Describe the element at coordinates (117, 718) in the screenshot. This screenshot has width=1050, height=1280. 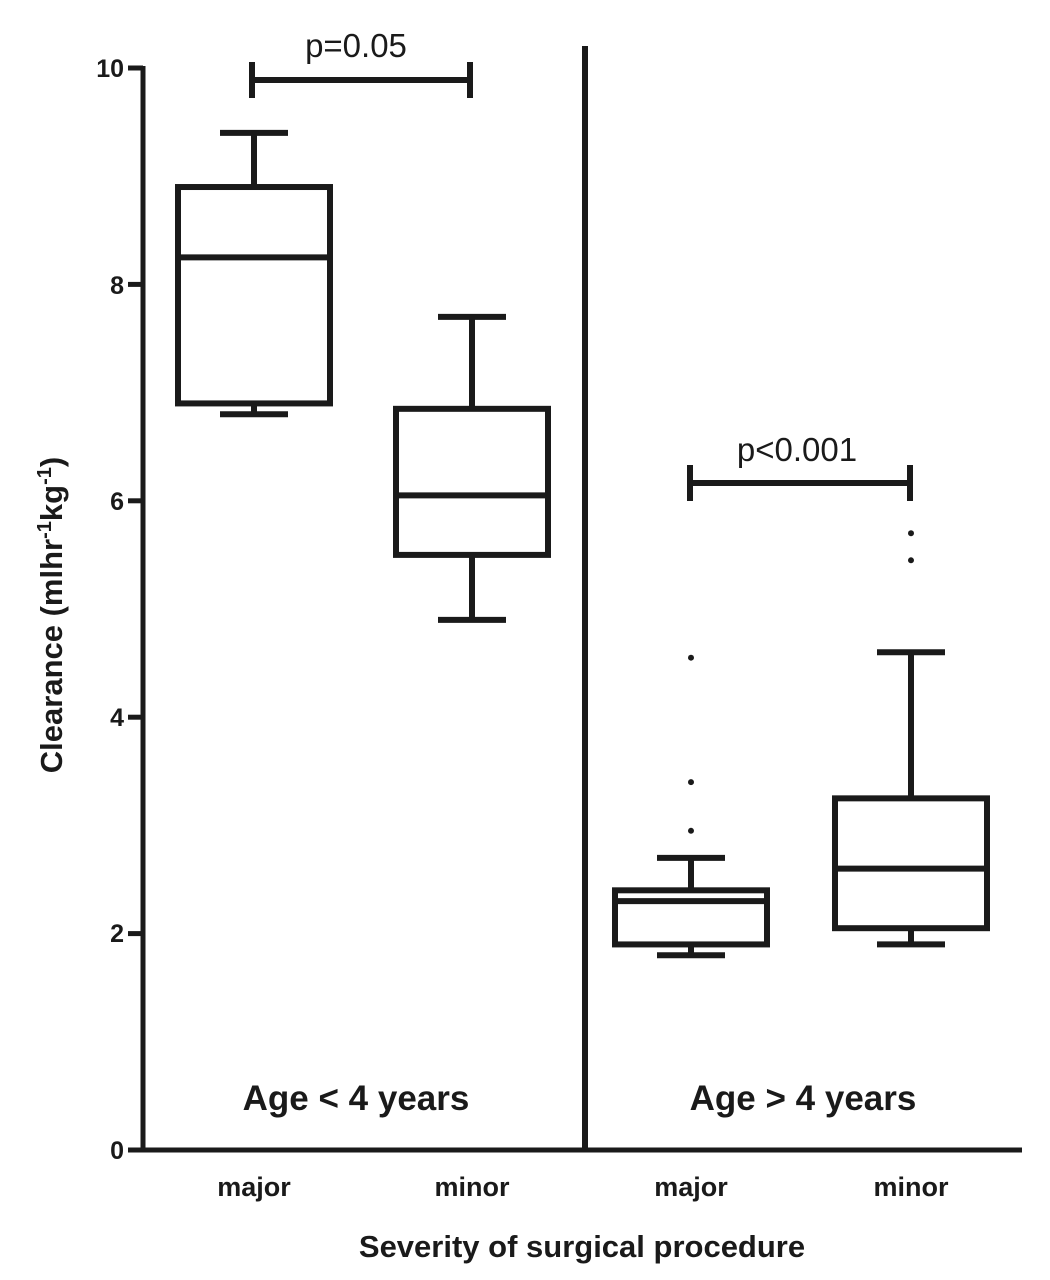
I see `y-tick-label: 4` at that location.